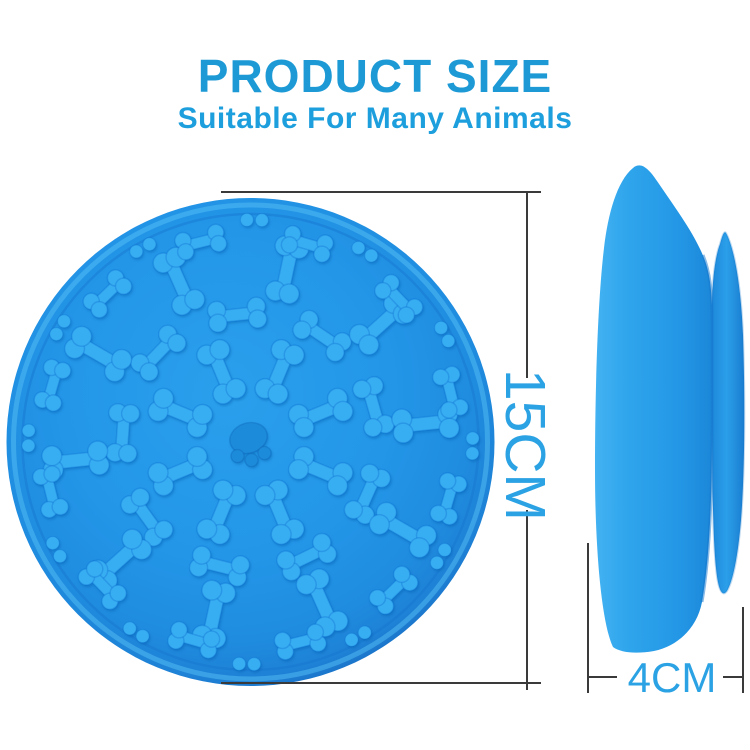 Image resolution: width=750 pixels, height=750 pixels. What do you see at coordinates (375, 76) in the screenshot?
I see `page-title: PRODUCT SIZE` at bounding box center [375, 76].